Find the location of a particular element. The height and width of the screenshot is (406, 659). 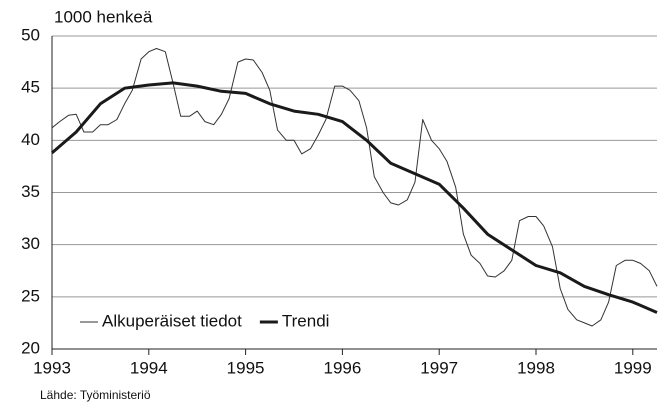

y-tick-label: 25 is located at coordinates (30, 295).